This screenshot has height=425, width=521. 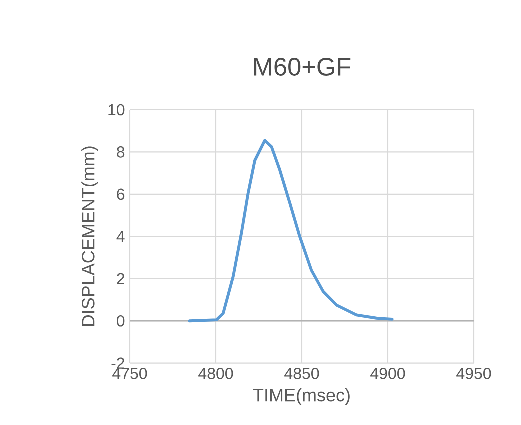 What do you see at coordinates (301, 397) in the screenshot?
I see `x-axis-title: TIME(msec)` at bounding box center [301, 397].